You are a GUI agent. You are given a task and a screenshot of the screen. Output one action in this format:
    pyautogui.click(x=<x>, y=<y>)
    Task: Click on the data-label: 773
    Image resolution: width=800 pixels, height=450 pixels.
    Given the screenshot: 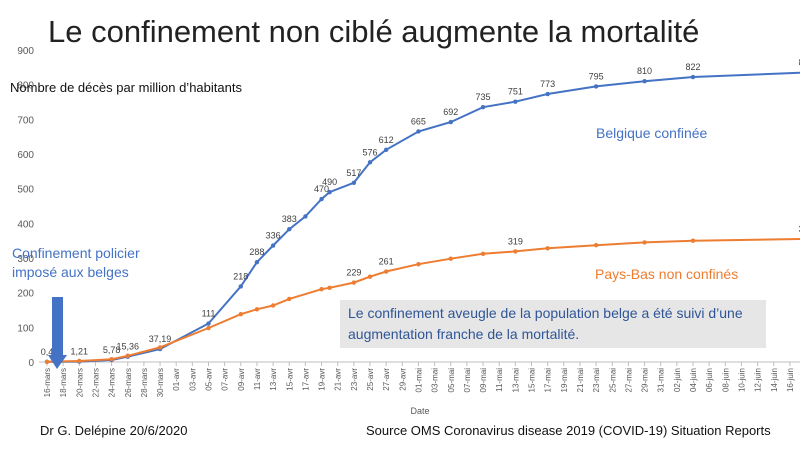 What is the action you would take?
    pyautogui.click(x=547, y=84)
    